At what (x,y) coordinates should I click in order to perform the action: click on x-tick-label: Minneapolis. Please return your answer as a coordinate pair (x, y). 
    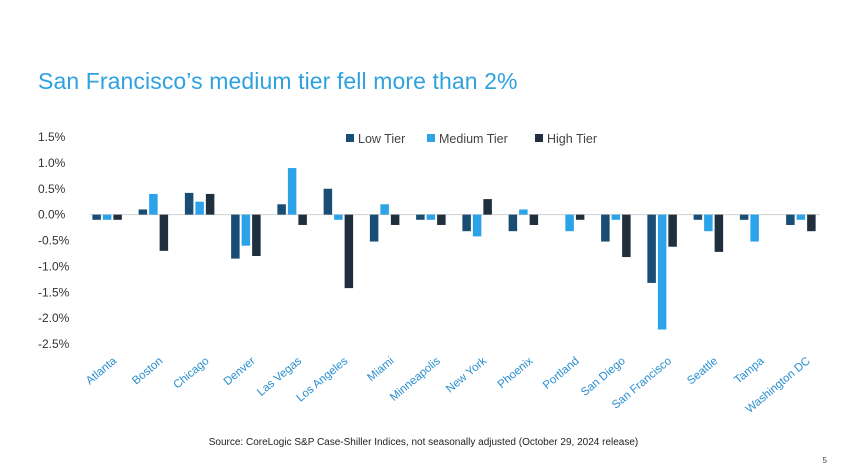
    Looking at the image, I should click on (415, 379).